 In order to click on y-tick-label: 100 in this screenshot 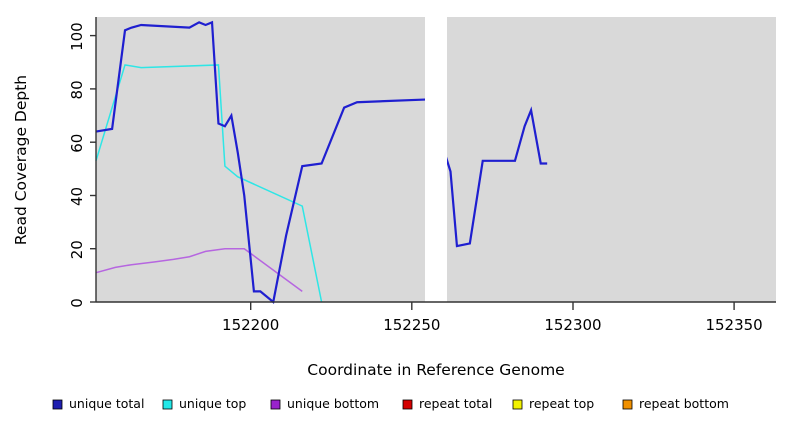, I will do `click(77, 36)`.